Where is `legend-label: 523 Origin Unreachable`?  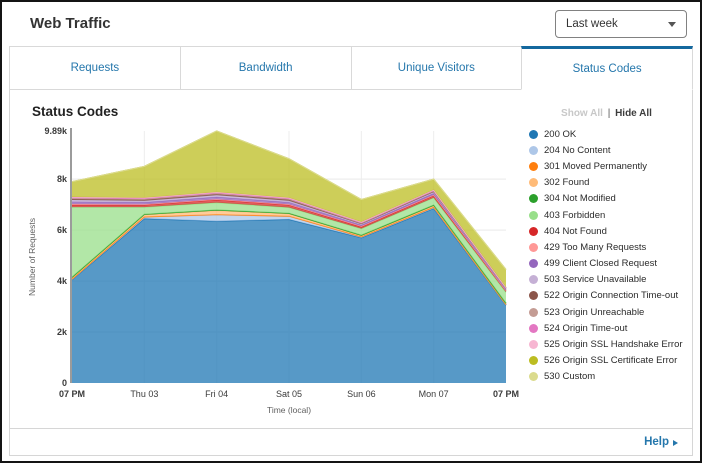
legend-label: 523 Origin Unreachable is located at coordinates (594, 312).